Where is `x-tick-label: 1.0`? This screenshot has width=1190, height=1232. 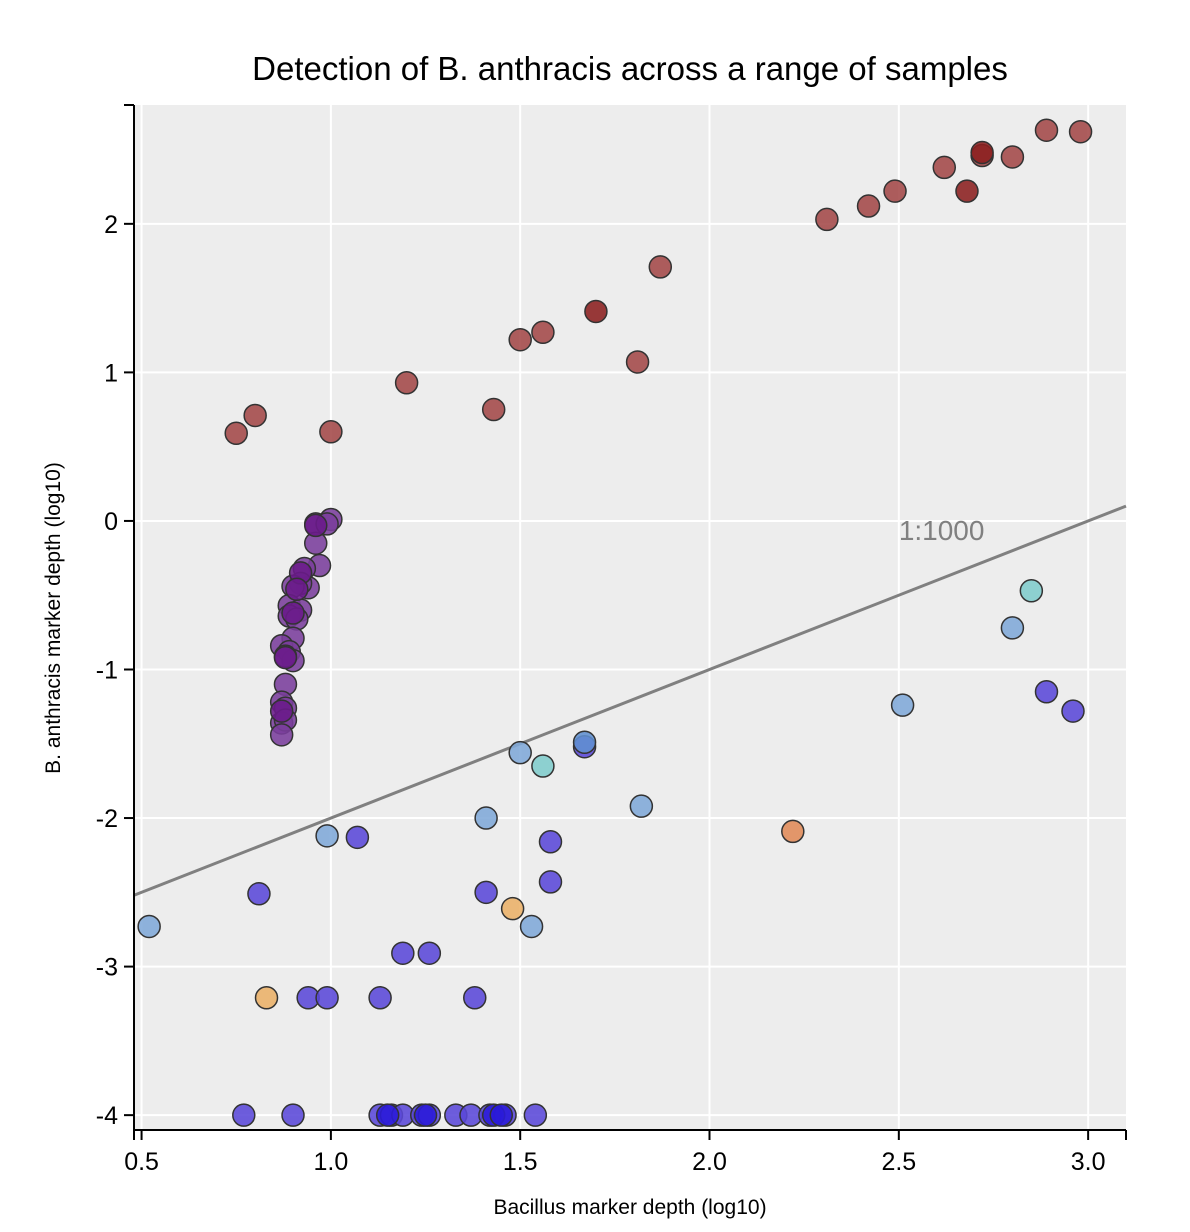 x-tick-label: 1.0 is located at coordinates (331, 1162).